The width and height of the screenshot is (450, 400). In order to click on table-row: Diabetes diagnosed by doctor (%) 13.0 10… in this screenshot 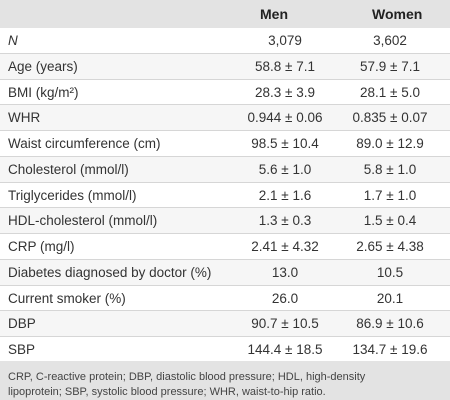, I will do `click(225, 272)`.